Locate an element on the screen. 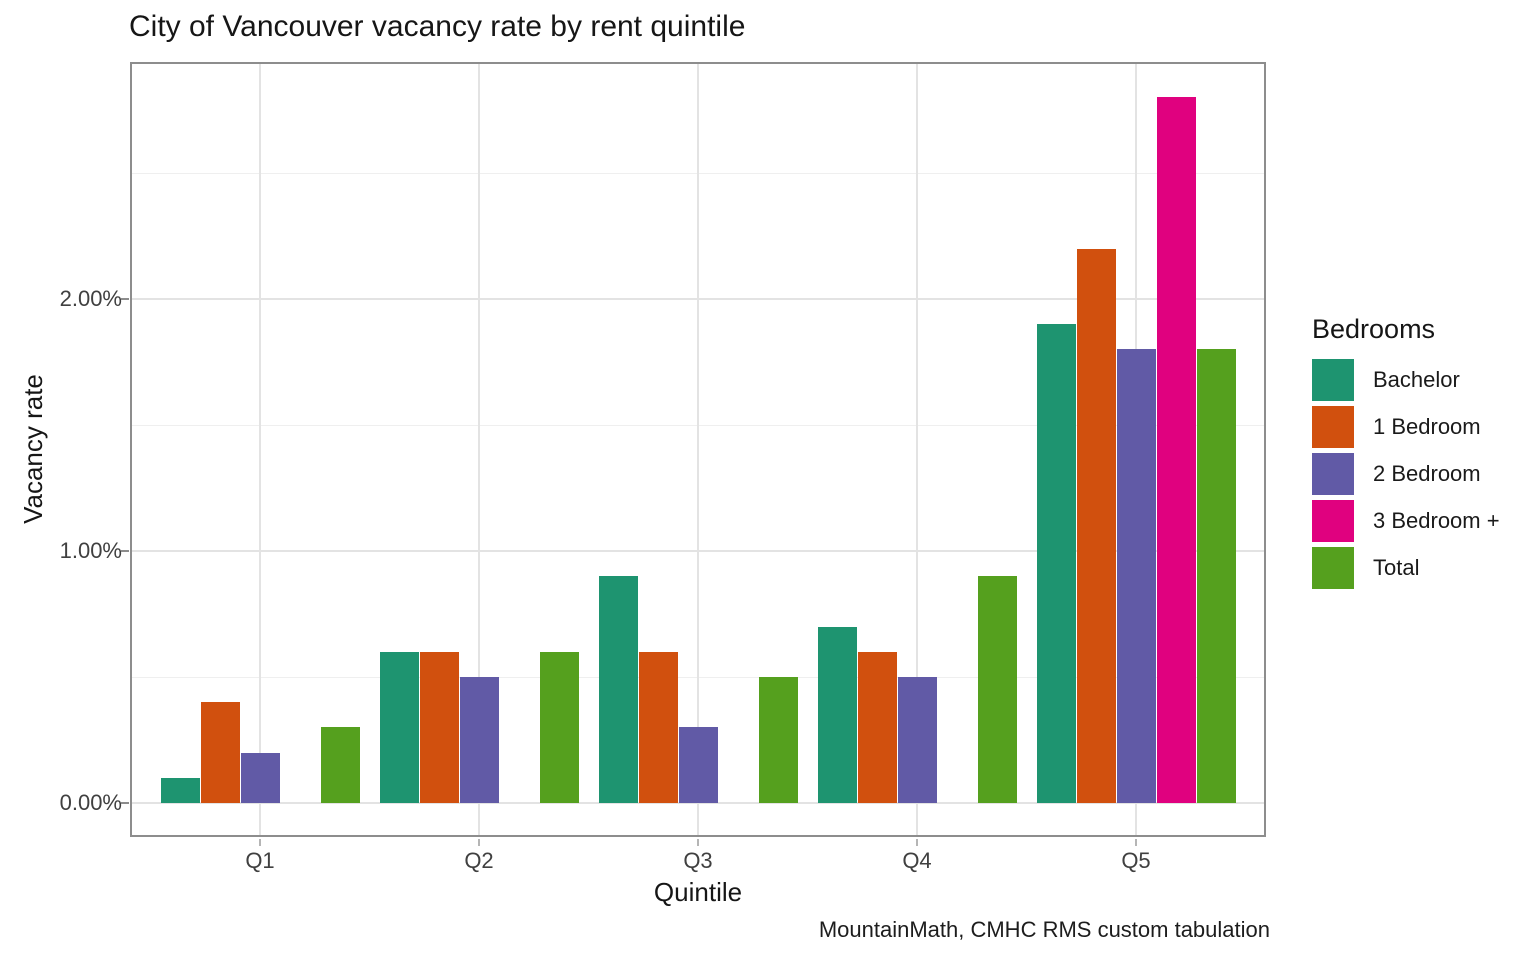 This screenshot has height=960, width=1536. bar-total-q3 is located at coordinates (778, 740).